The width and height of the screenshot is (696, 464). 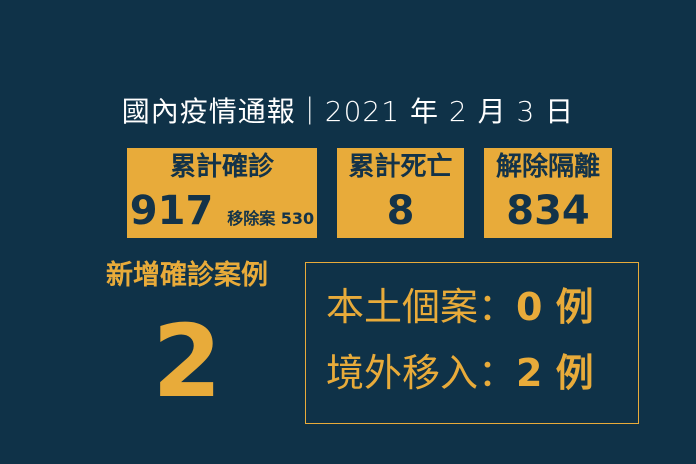 What do you see at coordinates (400, 211) in the screenshot?
I see `stat-value: 8` at bounding box center [400, 211].